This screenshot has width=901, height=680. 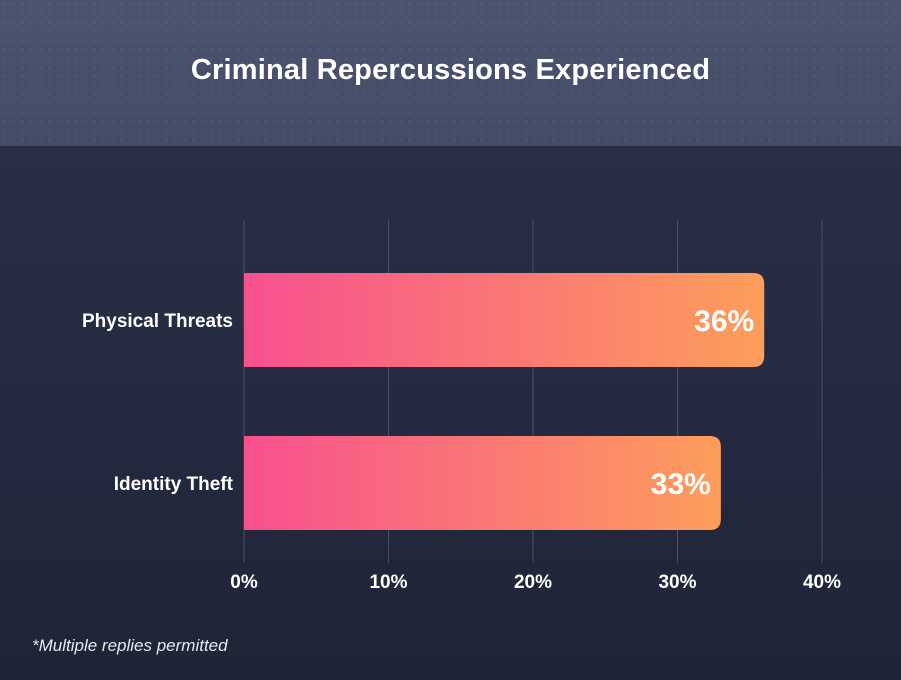 What do you see at coordinates (450, 70) in the screenshot?
I see `chart-title: Criminal Repercussions Experienced` at bounding box center [450, 70].